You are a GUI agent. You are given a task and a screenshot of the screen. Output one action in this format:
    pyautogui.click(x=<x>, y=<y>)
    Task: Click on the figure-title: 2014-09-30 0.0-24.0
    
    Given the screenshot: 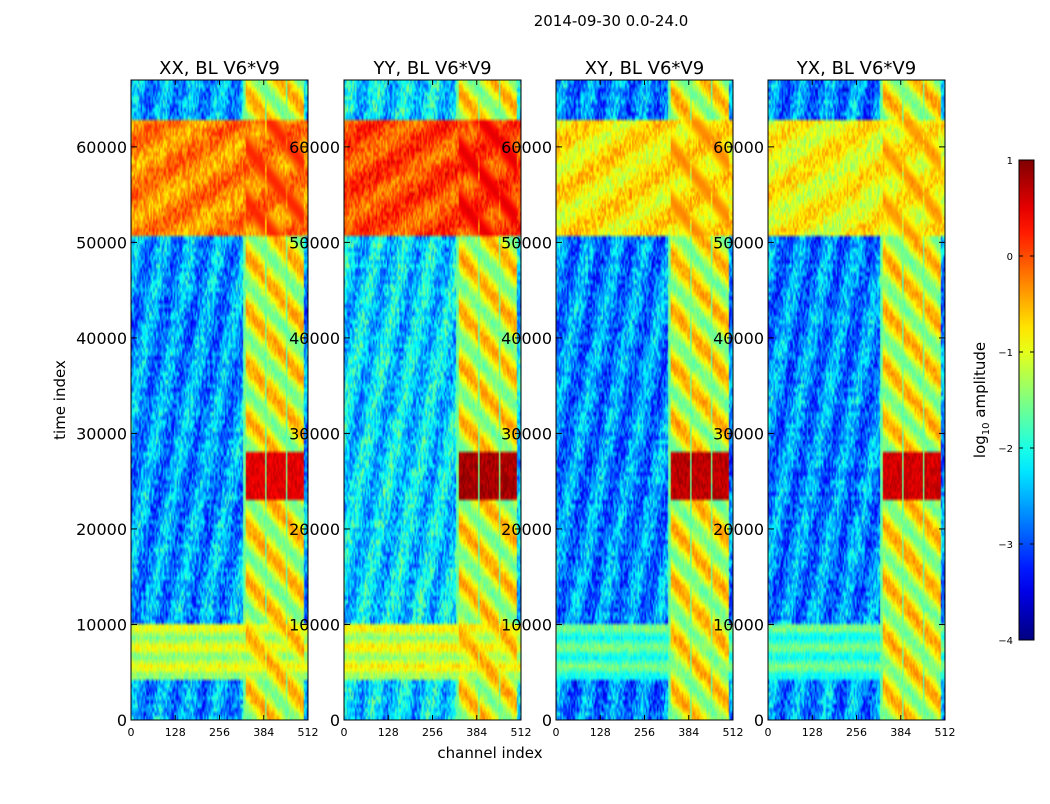 What is the action you would take?
    pyautogui.click(x=611, y=21)
    